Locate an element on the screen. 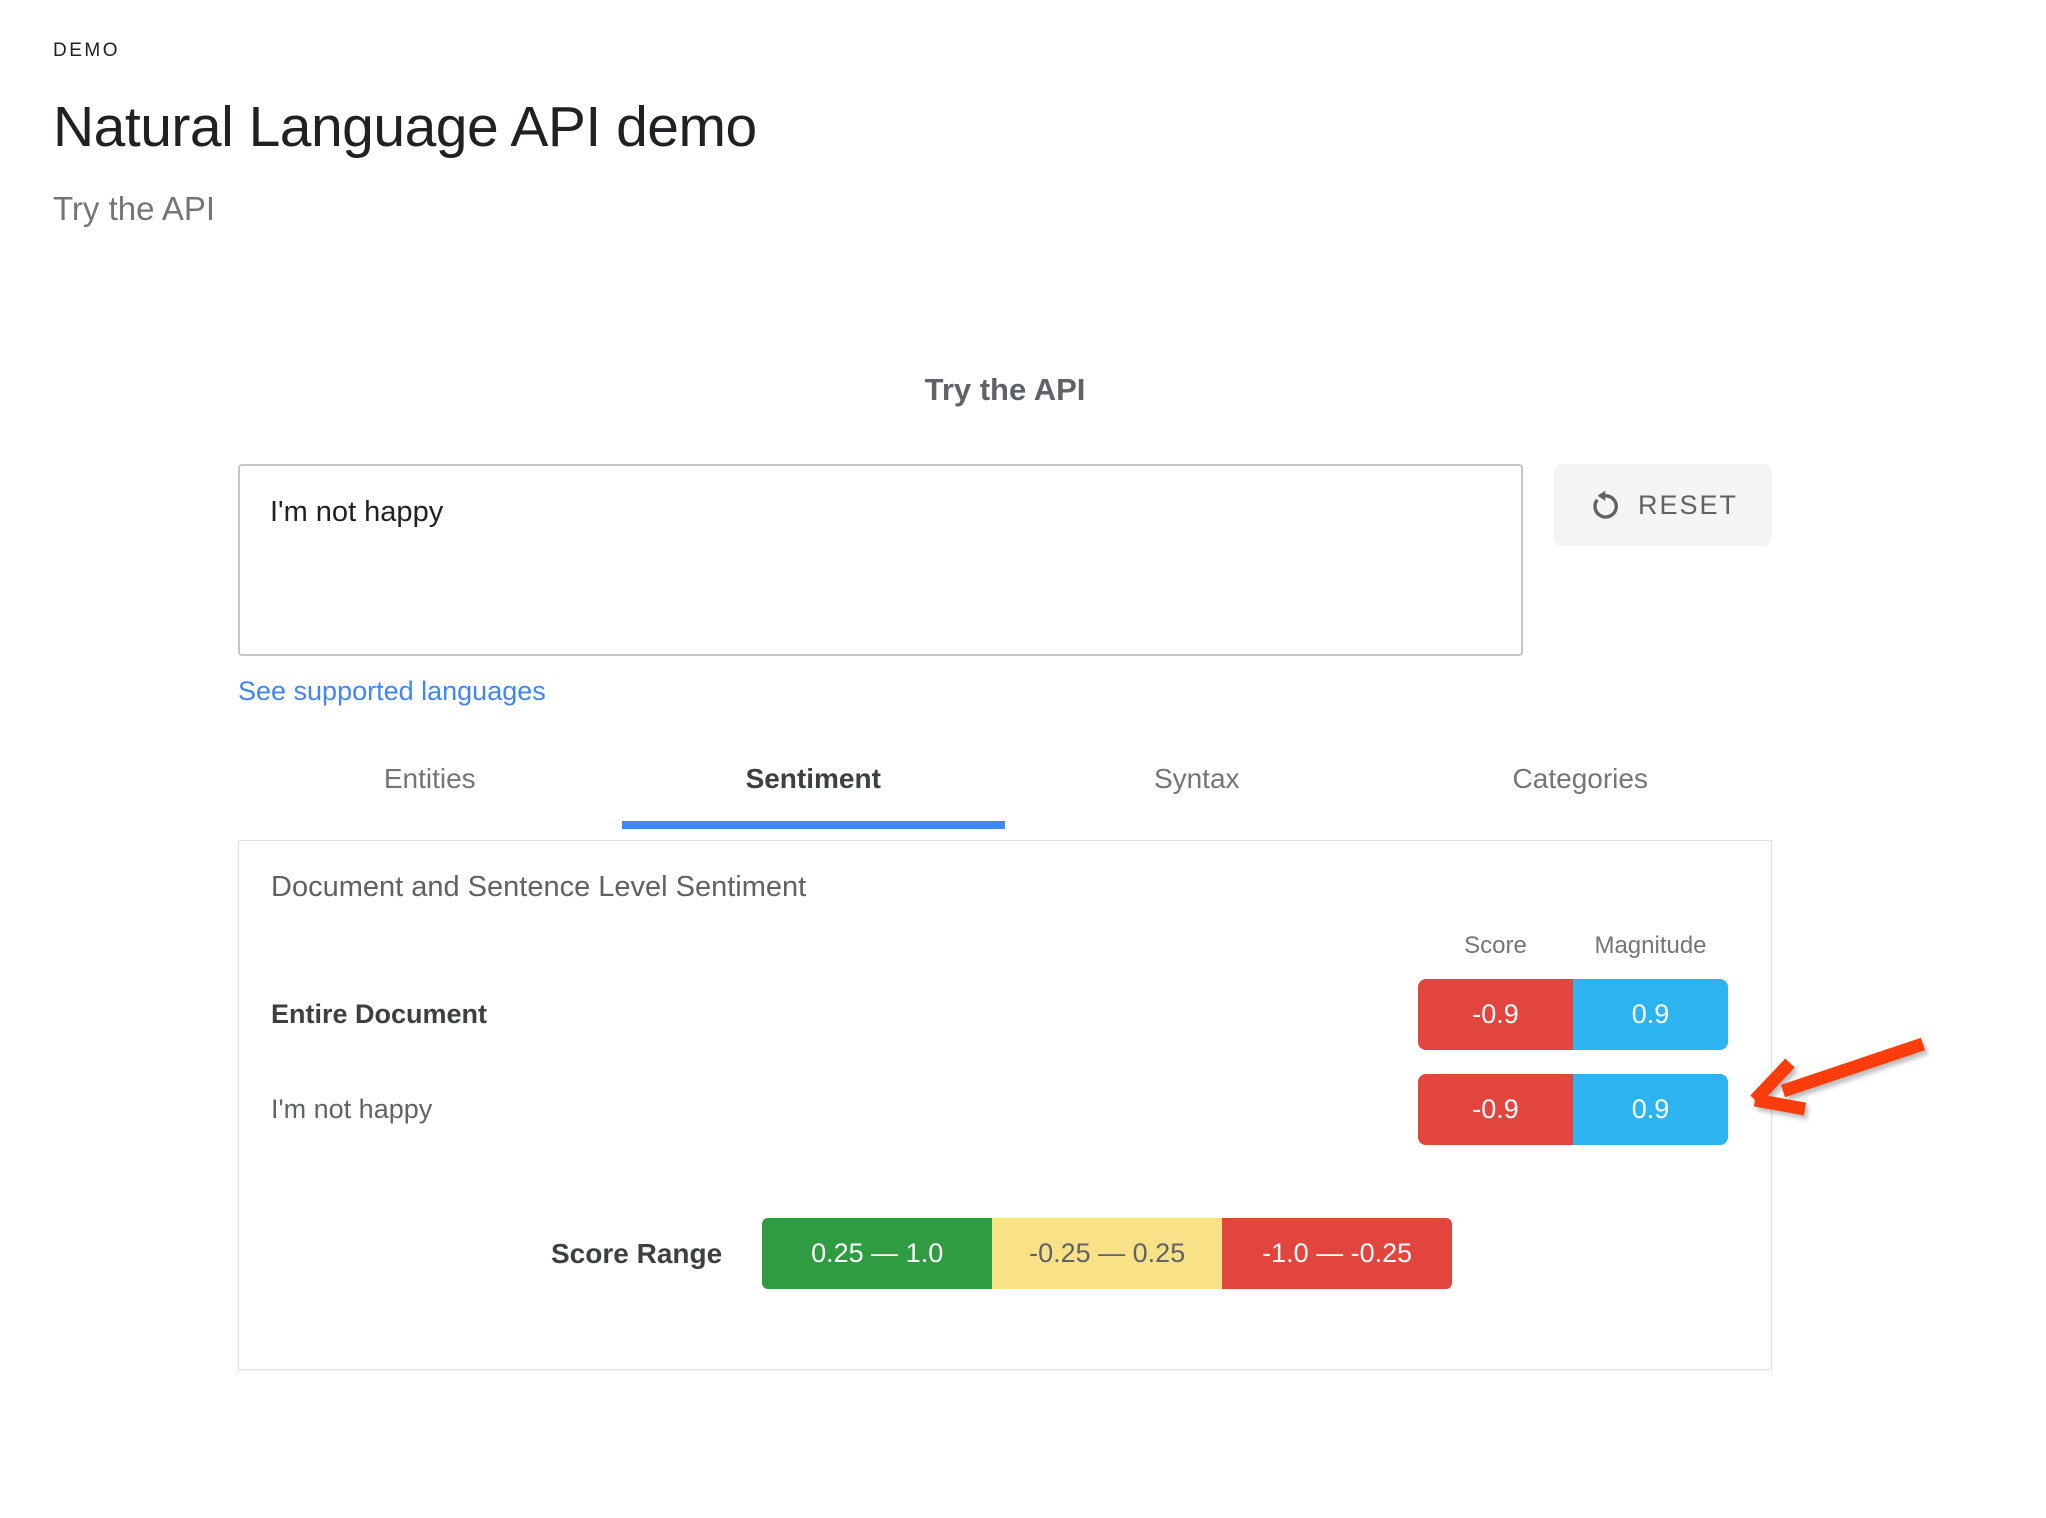  tab-sentiment: Sentiment is located at coordinates (813, 796).